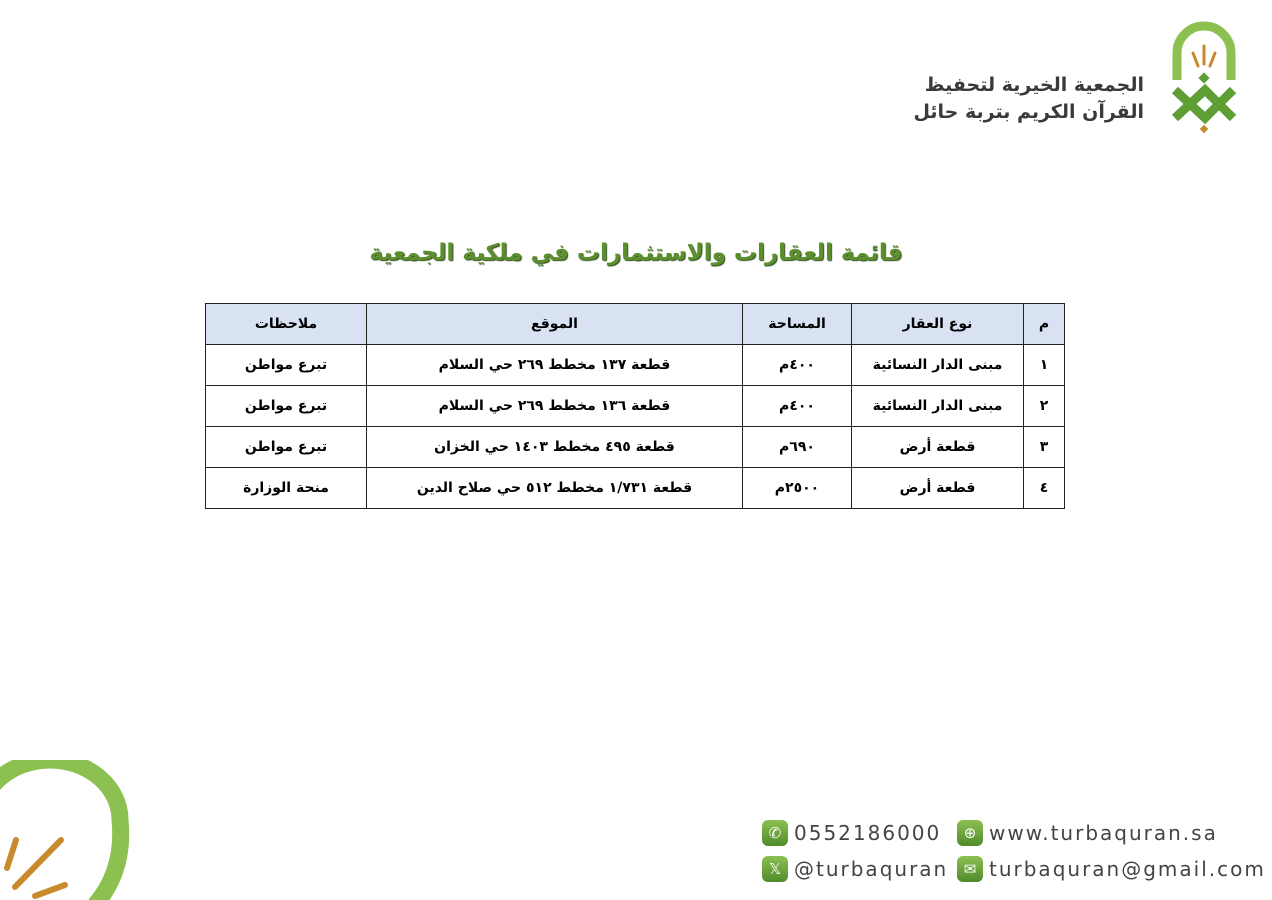 The height and width of the screenshot is (900, 1272). I want to click on email-contact: ✉ turbaquran@gmail.com, so click(1111, 869).